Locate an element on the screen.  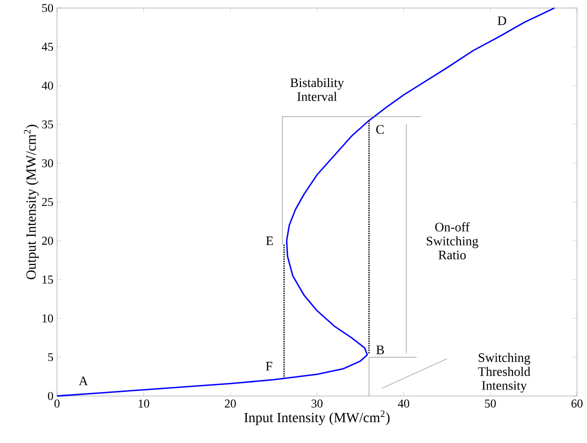
y-tick-label: 40 is located at coordinates (48, 86).